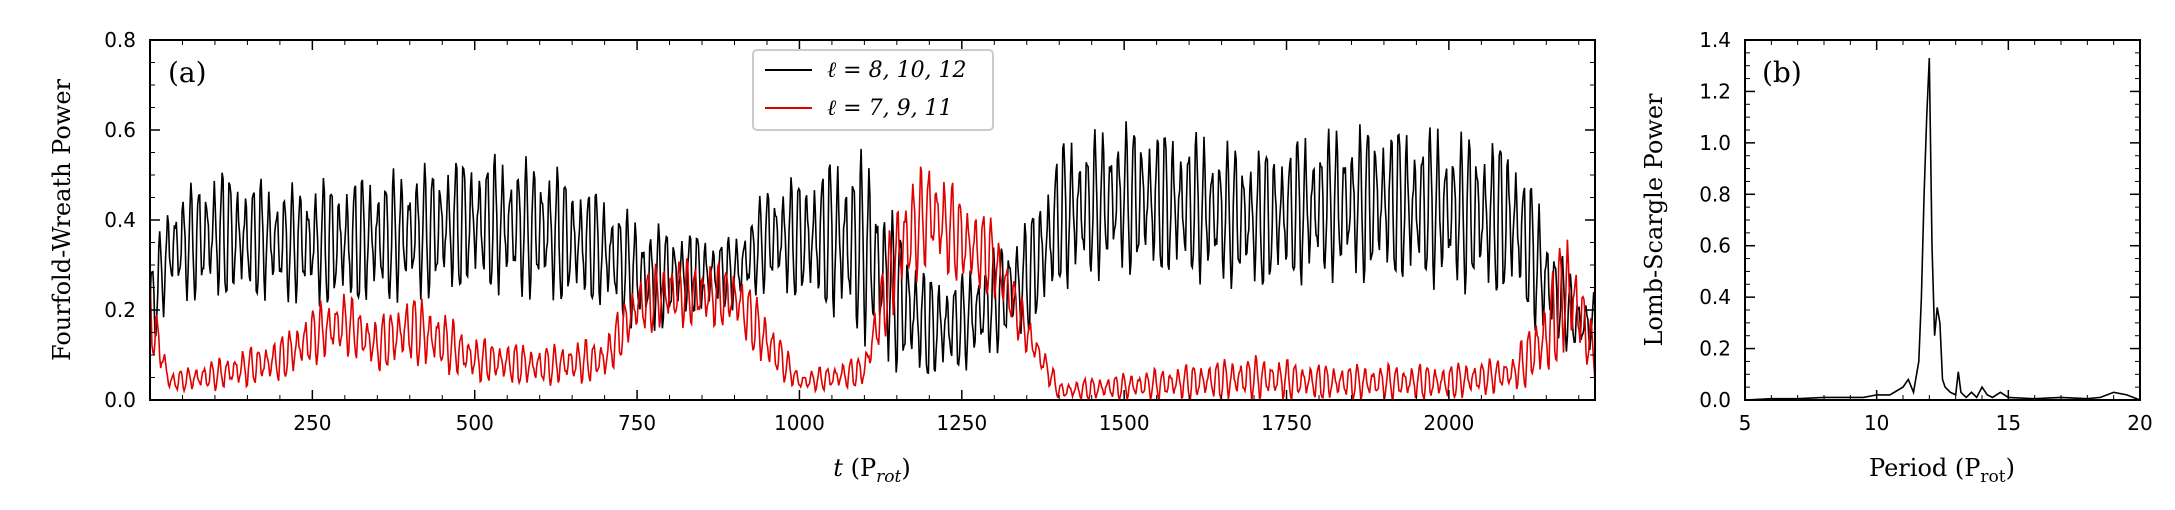  What do you see at coordinates (1124, 423) in the screenshot?
I see `x-tick-label: 1500` at bounding box center [1124, 423].